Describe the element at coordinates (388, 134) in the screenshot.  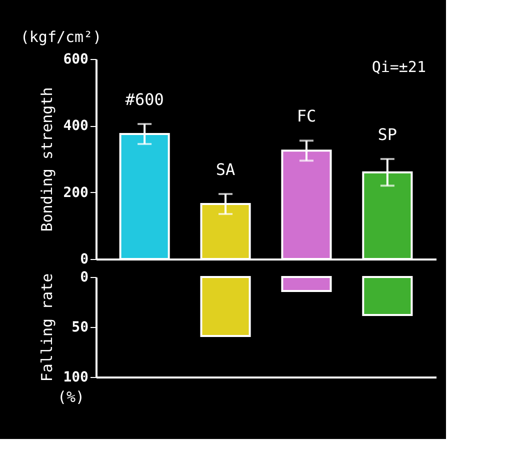
I see `x-tick-label: SP` at that location.